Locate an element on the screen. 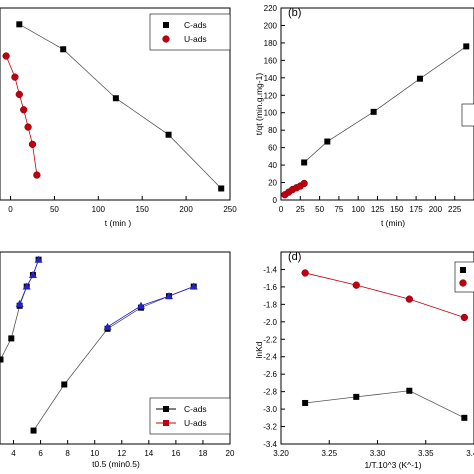 The image size is (474, 474). x-tick-label: 0 is located at coordinates (10, 209).